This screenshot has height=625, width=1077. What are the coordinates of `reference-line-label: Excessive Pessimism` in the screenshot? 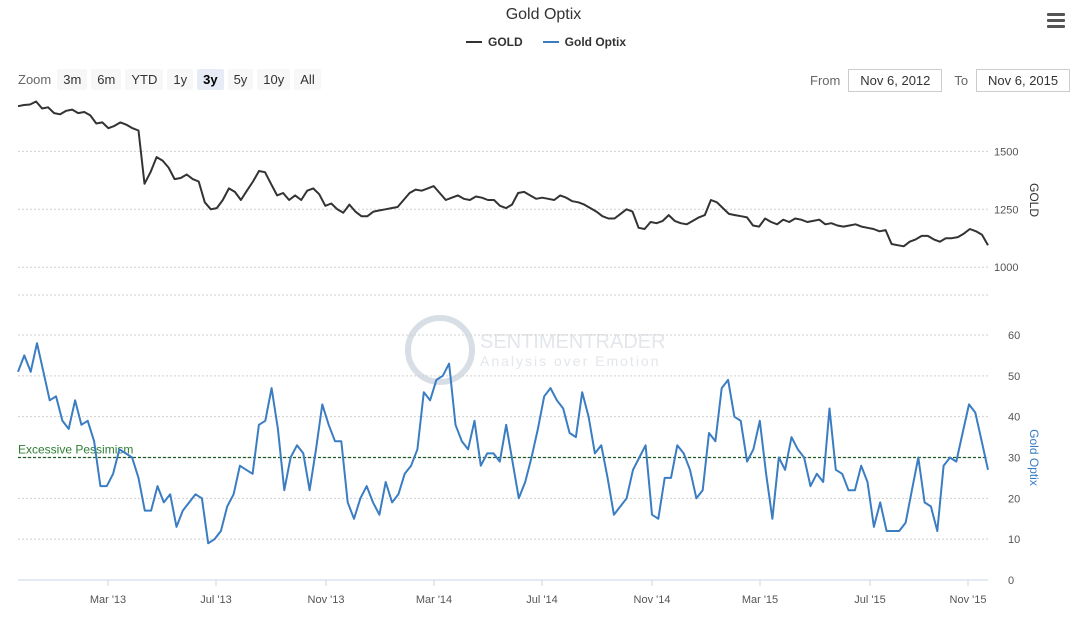 It's located at (75, 450).